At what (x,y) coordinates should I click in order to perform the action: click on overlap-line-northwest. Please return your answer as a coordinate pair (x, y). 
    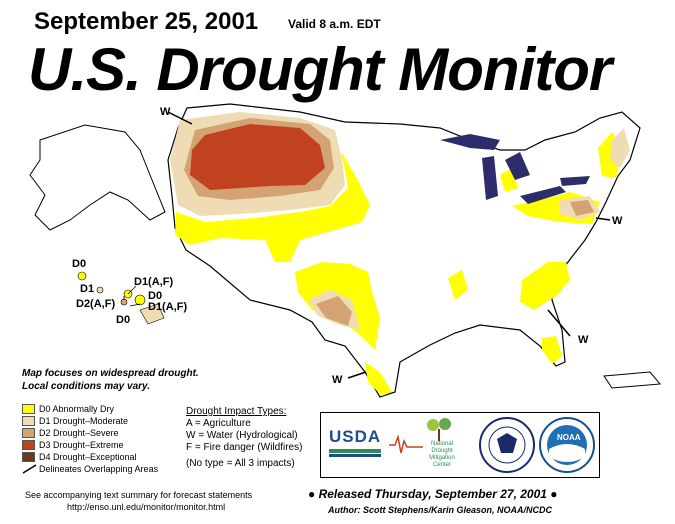
    Looking at the image, I should click on (180, 118).